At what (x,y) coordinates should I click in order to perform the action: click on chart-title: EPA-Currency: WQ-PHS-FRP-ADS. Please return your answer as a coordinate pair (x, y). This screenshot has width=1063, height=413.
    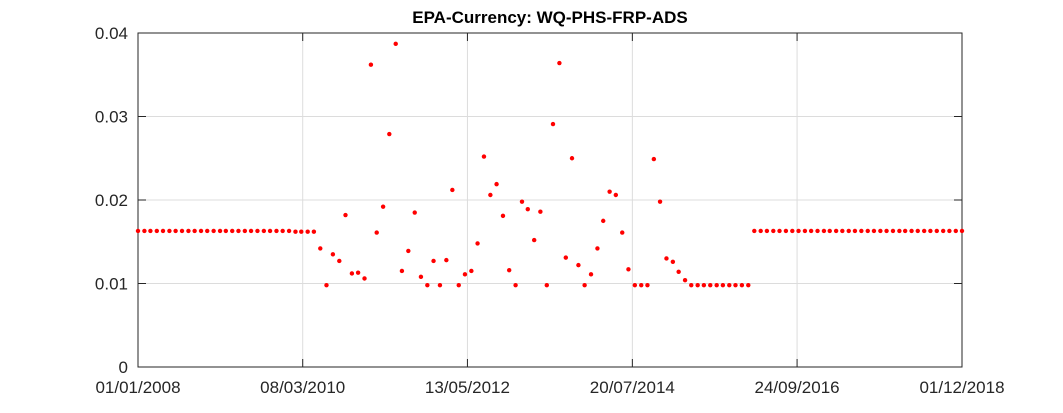
    Looking at the image, I should click on (549, 17).